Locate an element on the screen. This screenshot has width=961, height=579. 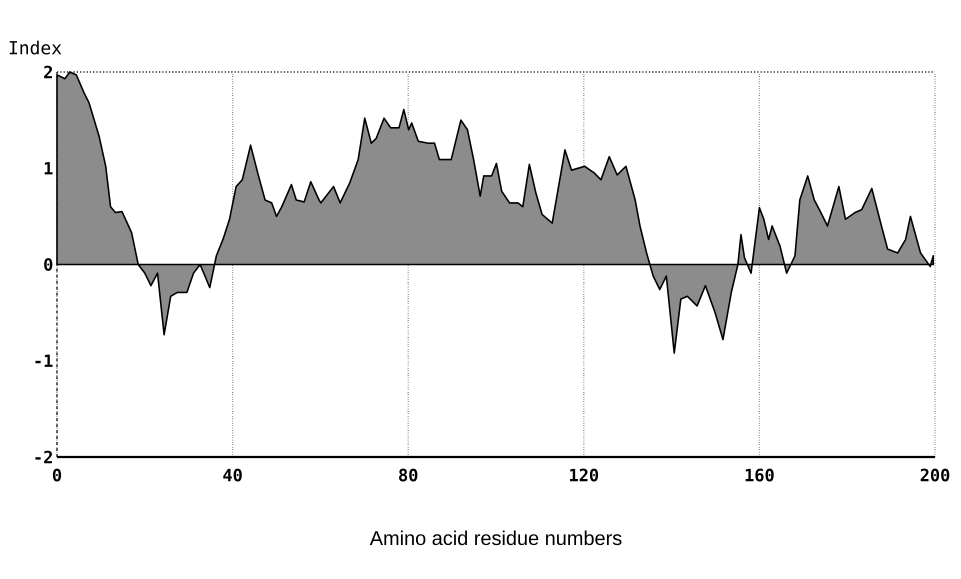
x-tick-label: 0 is located at coordinates (57, 475).